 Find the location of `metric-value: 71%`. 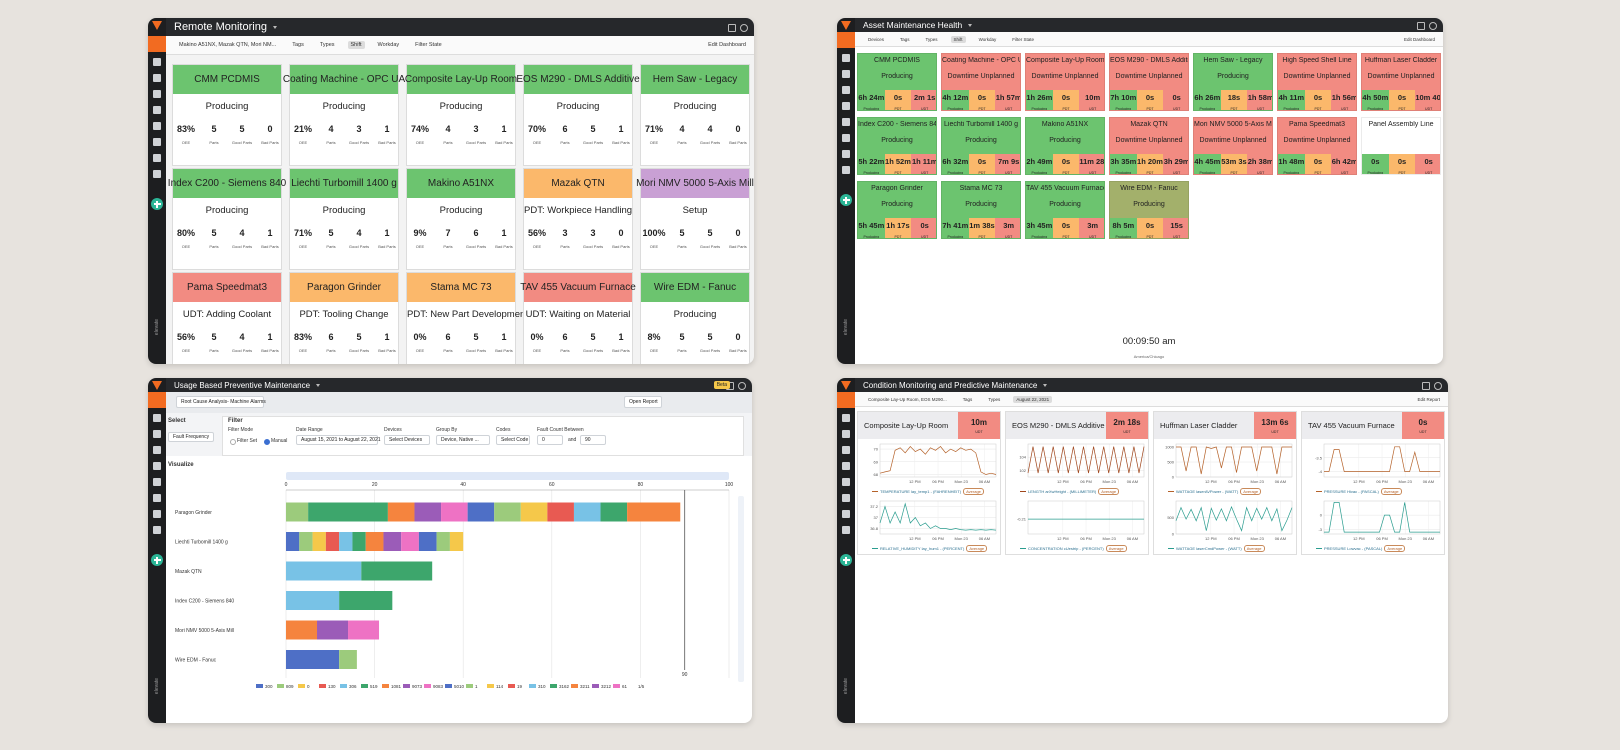

metric-value: 71% is located at coordinates (653, 129).